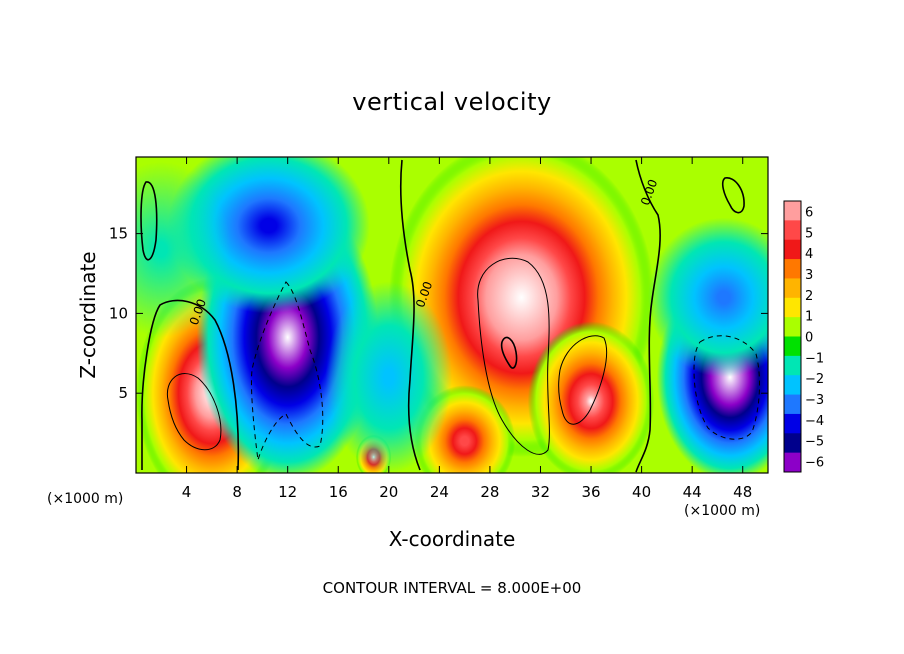 The image size is (904, 654). Describe the element at coordinates (452, 102) in the screenshot. I see `chart-title: vertical velocity` at that location.